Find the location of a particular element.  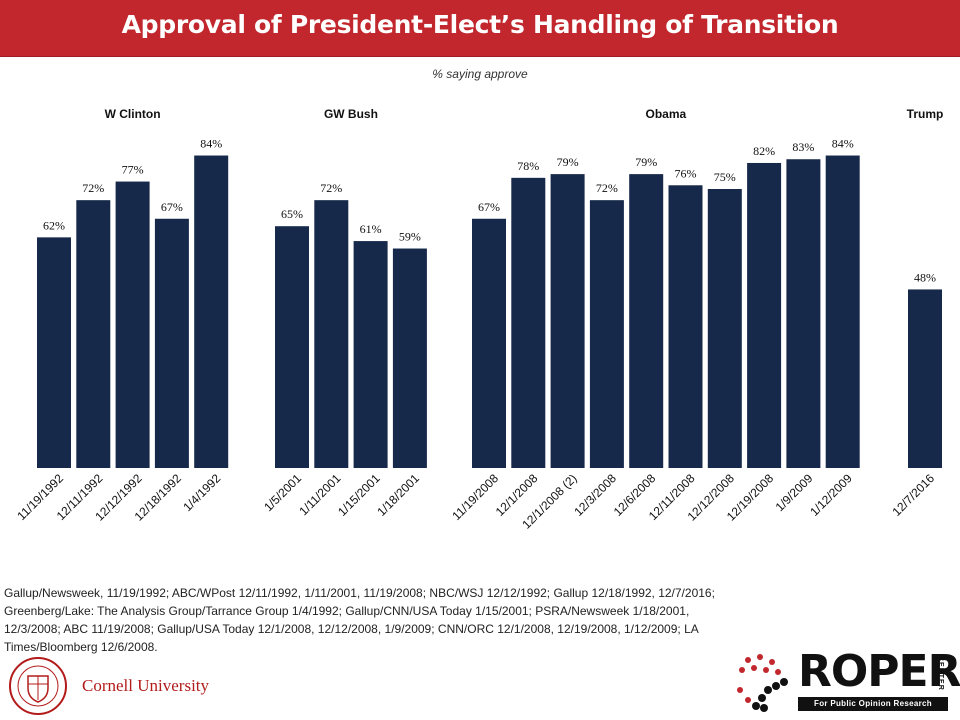

cornell-seal-logo is located at coordinates (38, 686).